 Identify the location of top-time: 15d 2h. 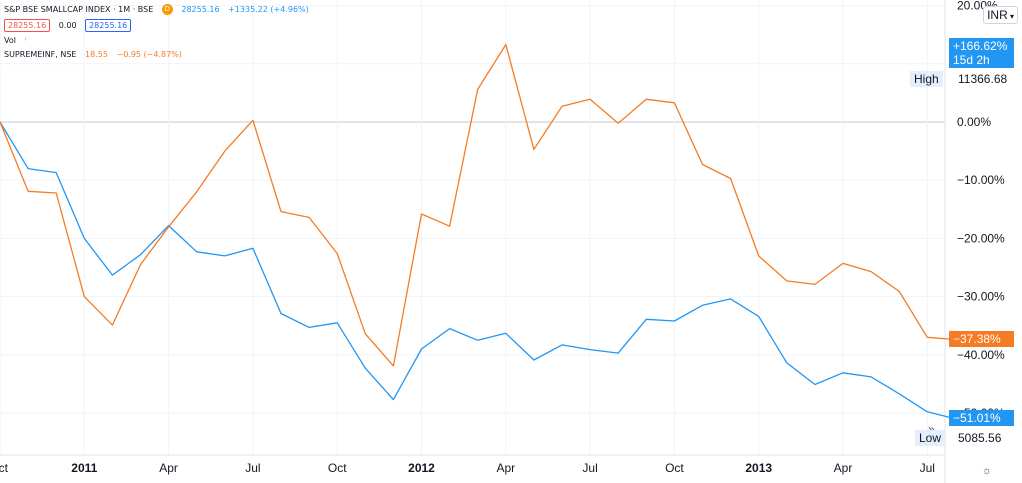
(971, 60).